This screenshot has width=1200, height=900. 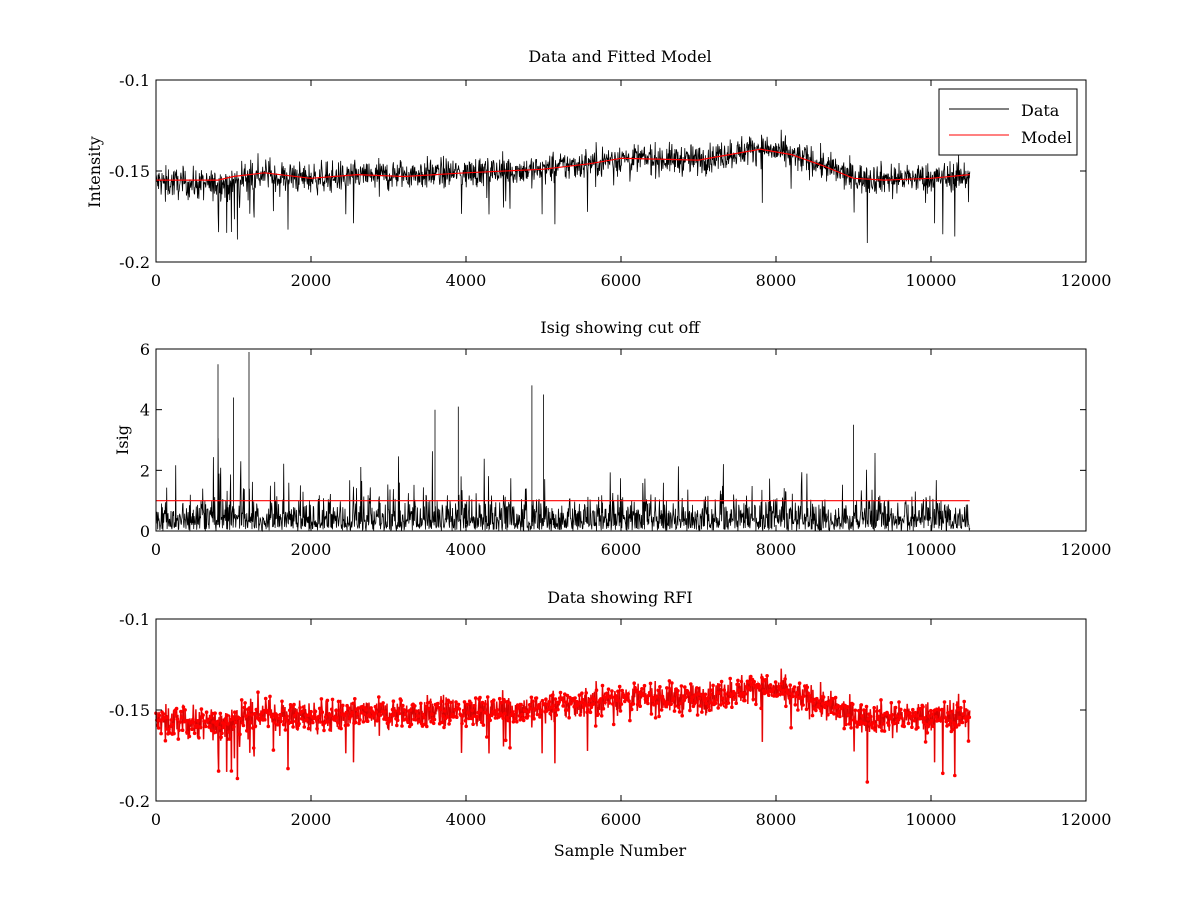 What do you see at coordinates (563, 186) in the screenshot?
I see `series-data-line` at bounding box center [563, 186].